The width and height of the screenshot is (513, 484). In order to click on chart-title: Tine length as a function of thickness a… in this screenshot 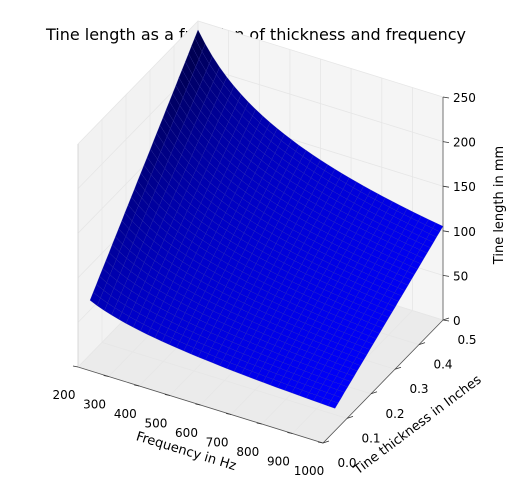, I will do `click(255, 34)`.